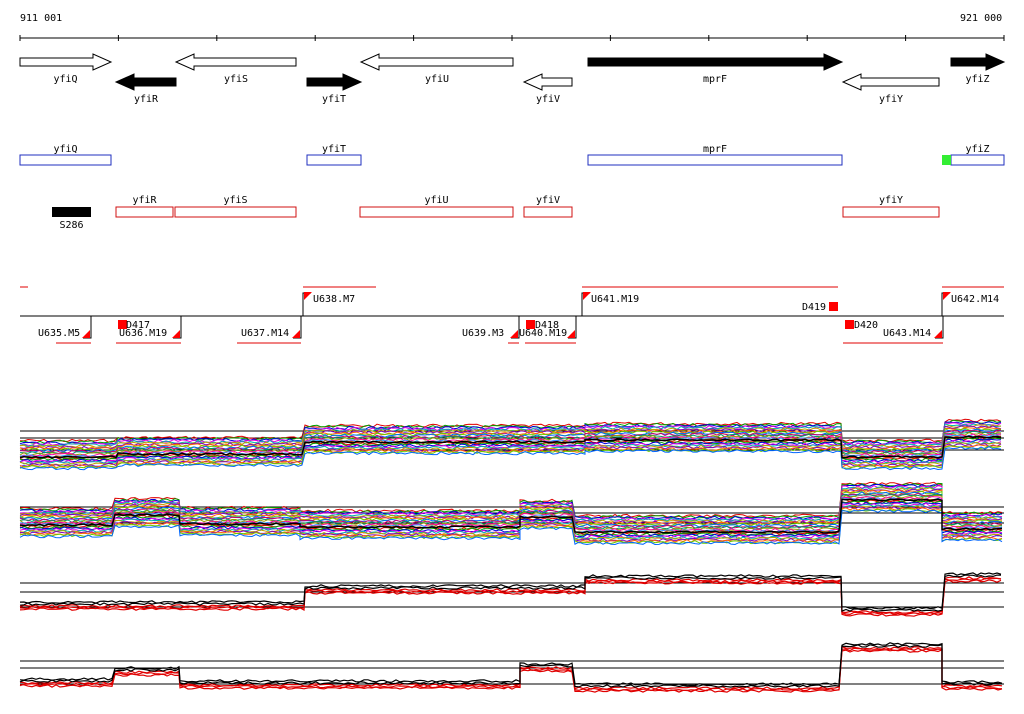  What do you see at coordinates (296, 334) in the screenshot?
I see `transcript-flag-U637.M14` at bounding box center [296, 334].